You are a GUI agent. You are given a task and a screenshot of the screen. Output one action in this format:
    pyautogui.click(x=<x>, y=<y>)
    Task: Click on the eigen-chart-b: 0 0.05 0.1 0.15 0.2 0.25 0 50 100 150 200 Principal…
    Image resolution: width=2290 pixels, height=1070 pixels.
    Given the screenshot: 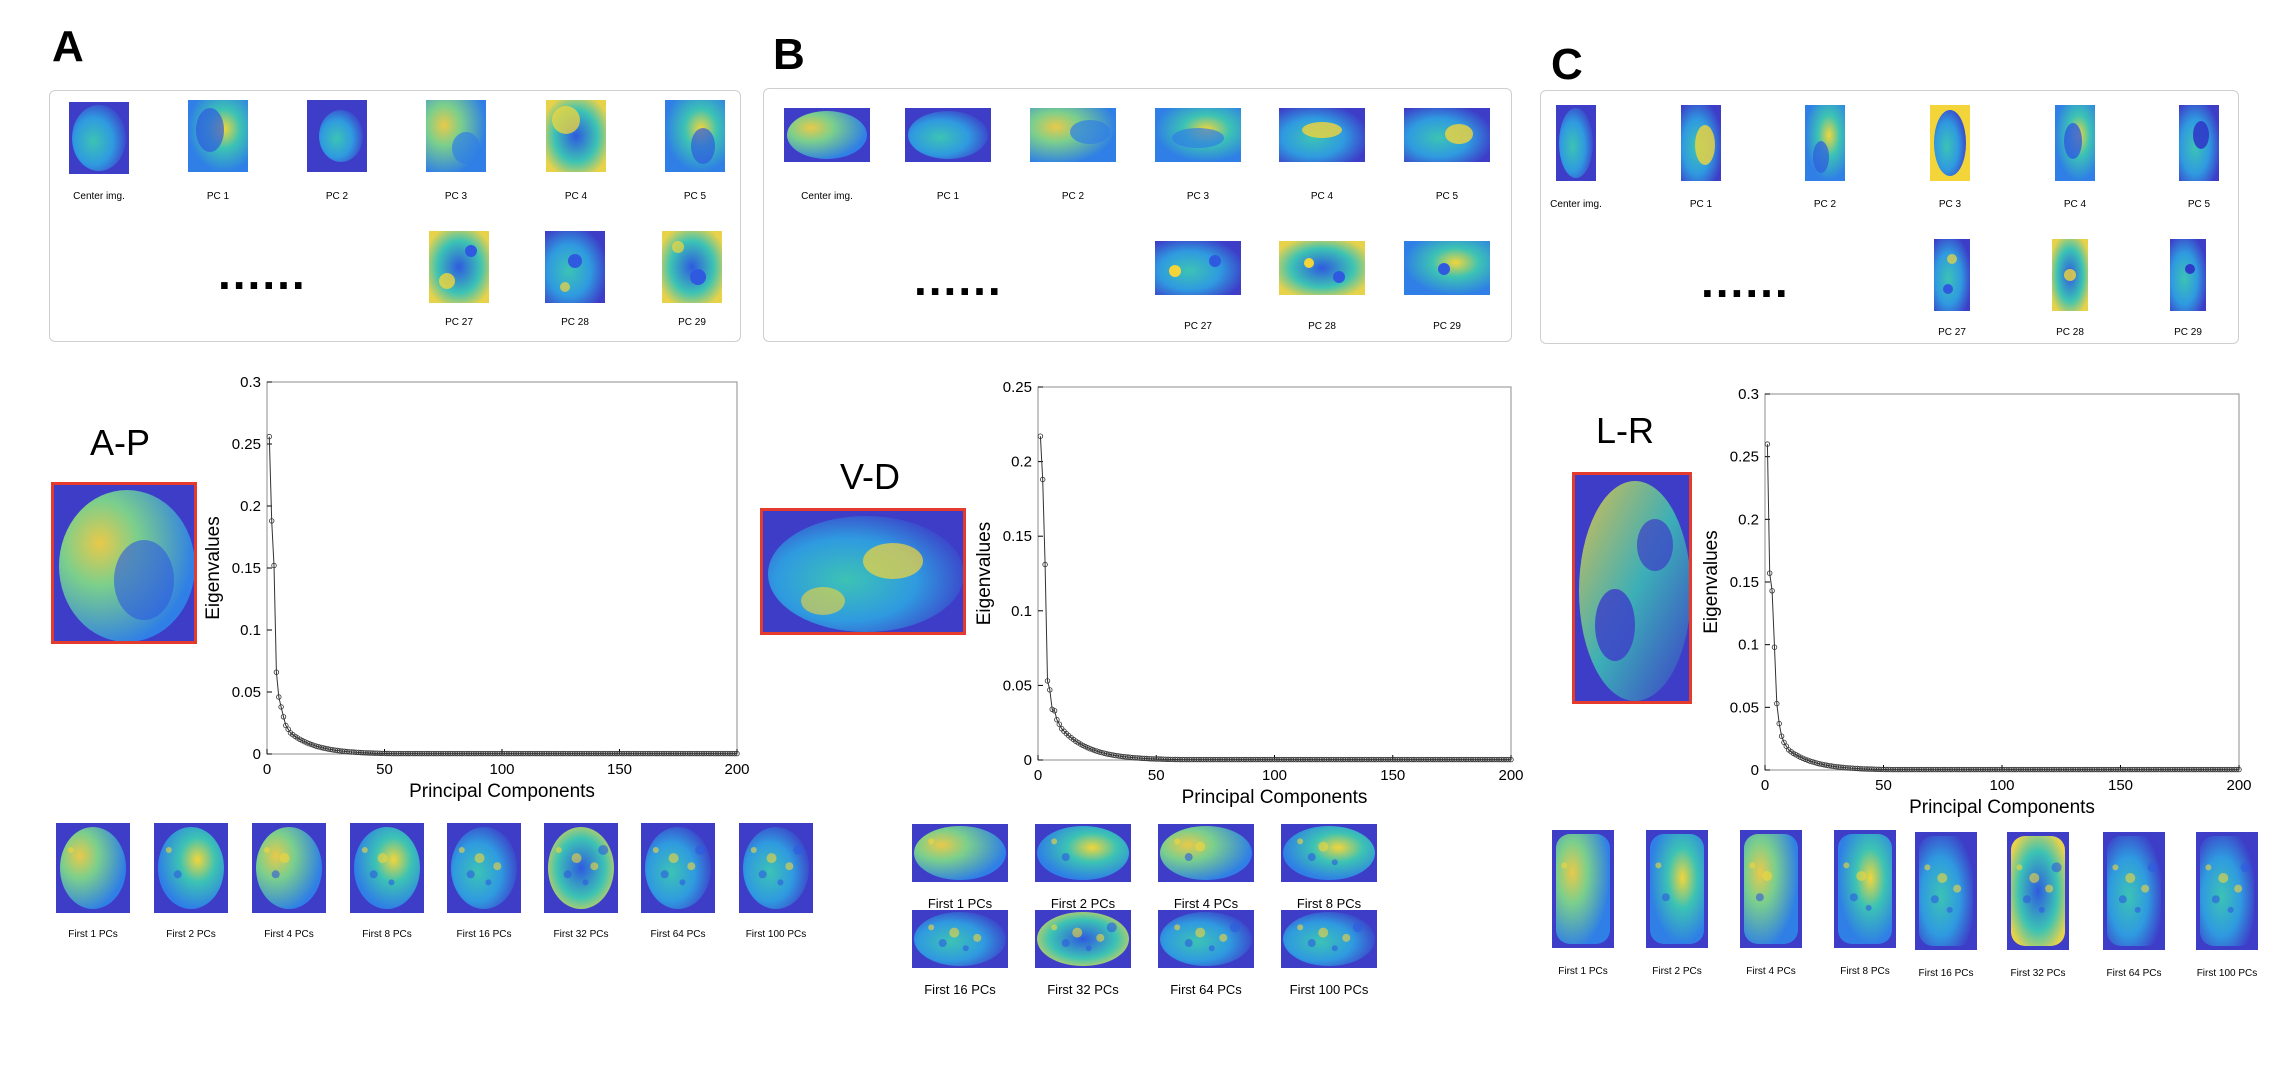 What is the action you would take?
    pyautogui.click(x=1249, y=593)
    